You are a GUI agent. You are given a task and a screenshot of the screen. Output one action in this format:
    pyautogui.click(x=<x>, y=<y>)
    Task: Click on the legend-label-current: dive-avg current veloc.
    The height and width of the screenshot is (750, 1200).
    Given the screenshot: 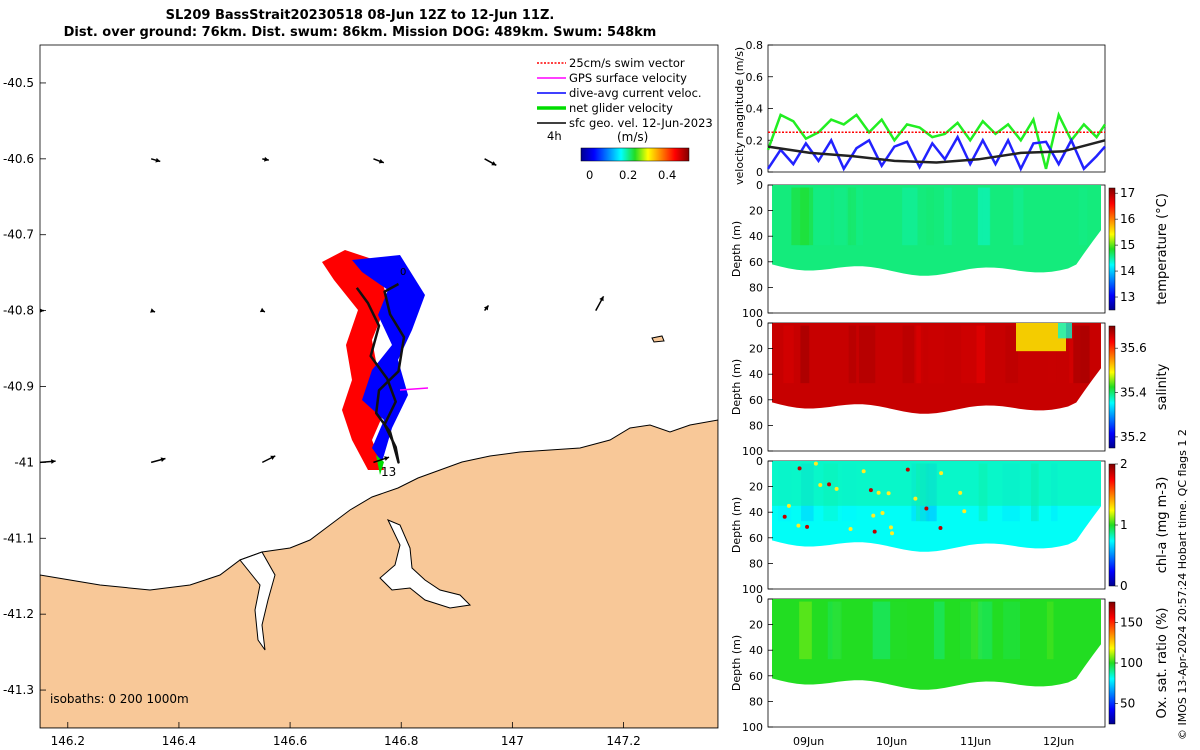 What is the action you would take?
    pyautogui.click(x=635, y=93)
    